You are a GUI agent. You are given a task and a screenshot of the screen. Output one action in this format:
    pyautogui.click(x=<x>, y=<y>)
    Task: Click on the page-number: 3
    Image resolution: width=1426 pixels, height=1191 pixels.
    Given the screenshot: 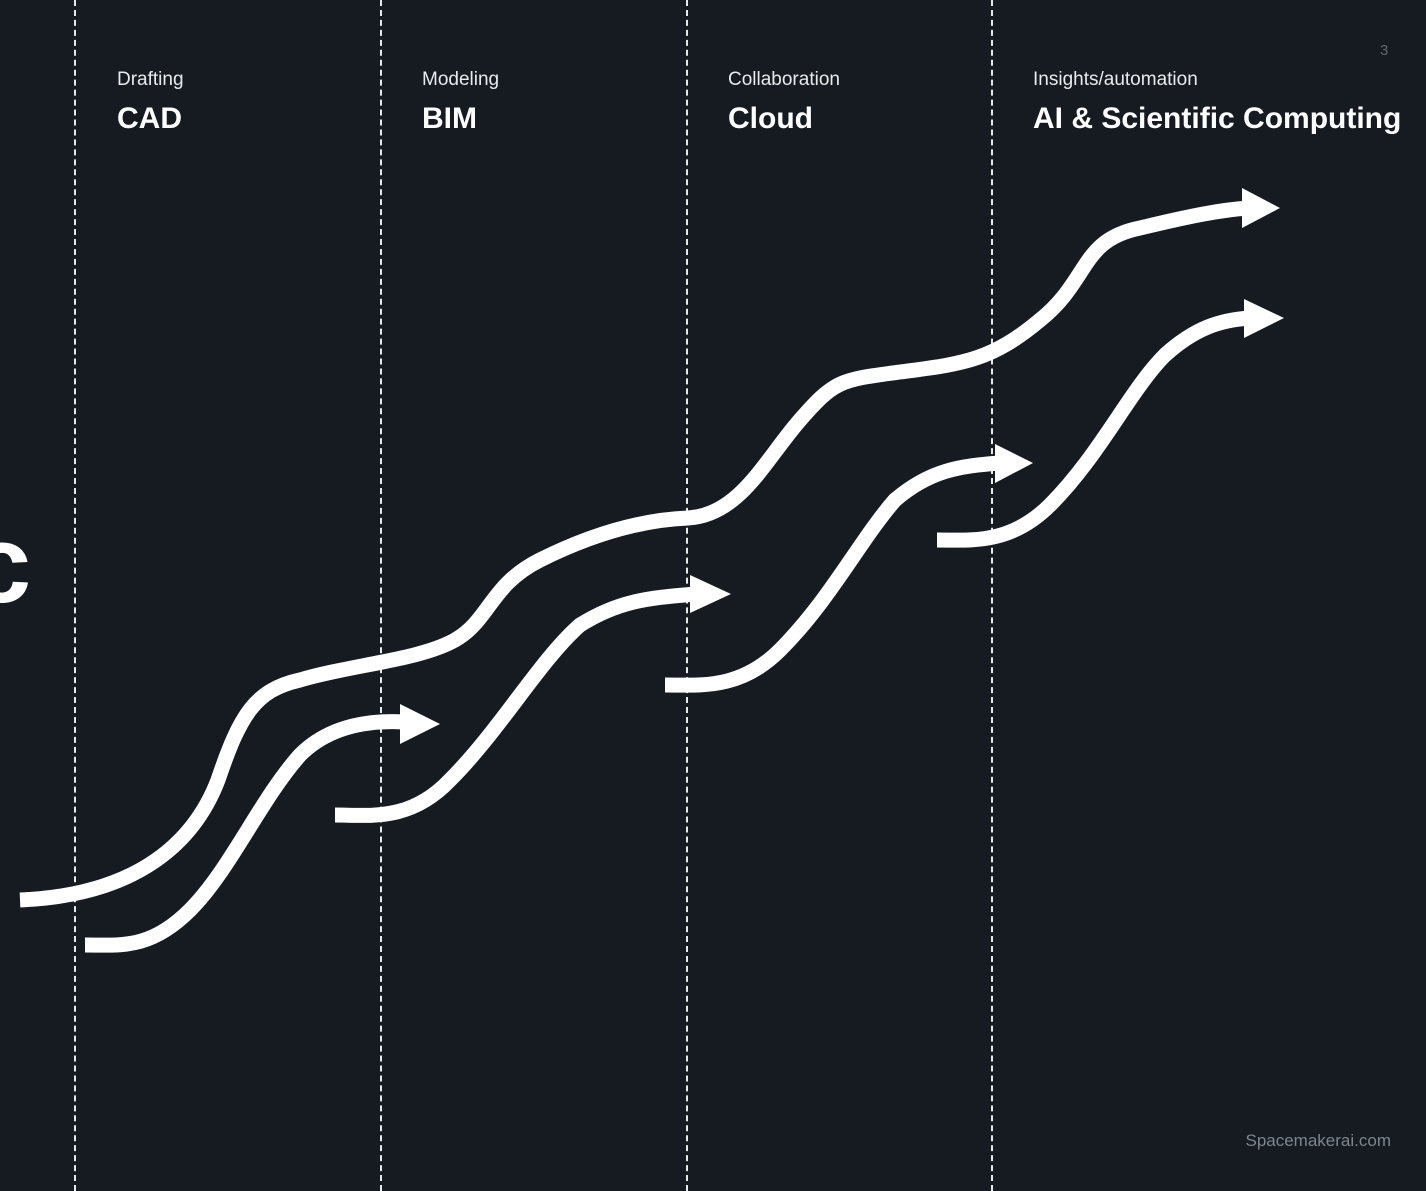 What is the action you would take?
    pyautogui.click(x=1384, y=50)
    